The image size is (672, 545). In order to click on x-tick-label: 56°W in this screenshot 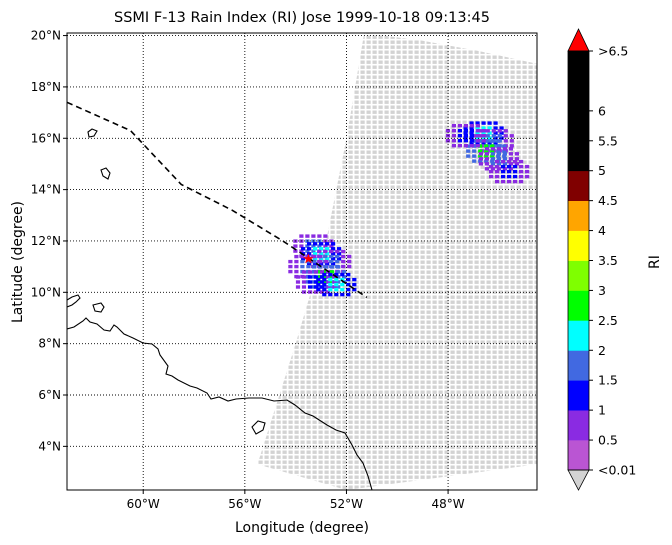, I will do `click(244, 504)`.